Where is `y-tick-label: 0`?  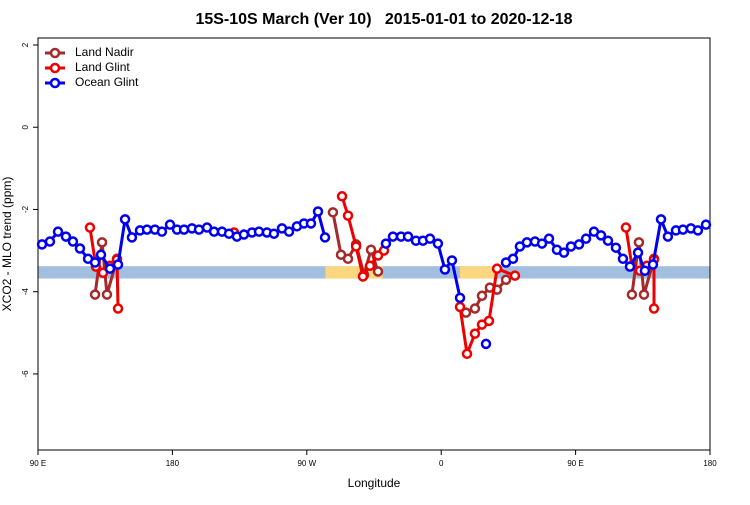
y-tick-label: 0 is located at coordinates (25, 126).